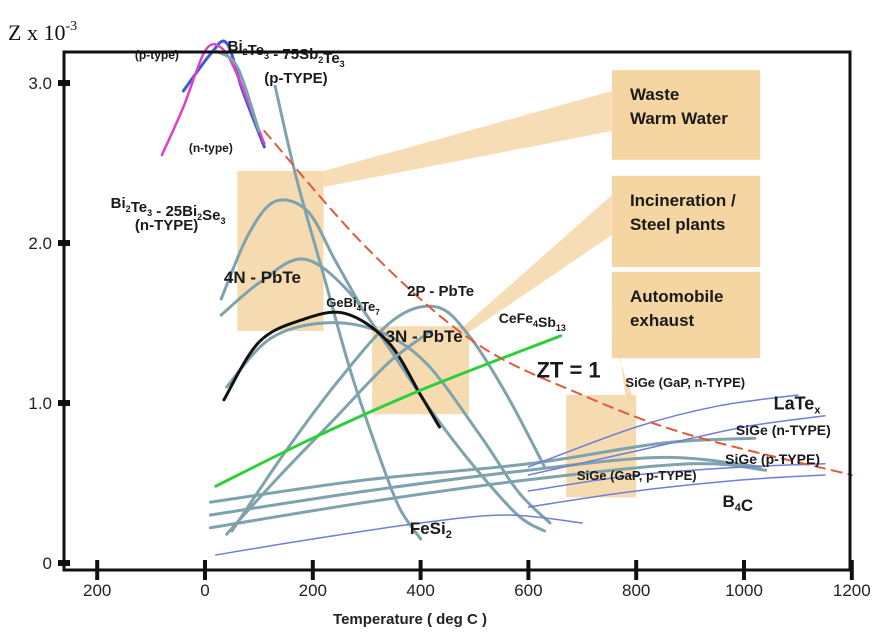 The width and height of the screenshot is (874, 637). What do you see at coordinates (424, 336) in the screenshot?
I see `lbl-3n: 3N - PbTe` at bounding box center [424, 336].